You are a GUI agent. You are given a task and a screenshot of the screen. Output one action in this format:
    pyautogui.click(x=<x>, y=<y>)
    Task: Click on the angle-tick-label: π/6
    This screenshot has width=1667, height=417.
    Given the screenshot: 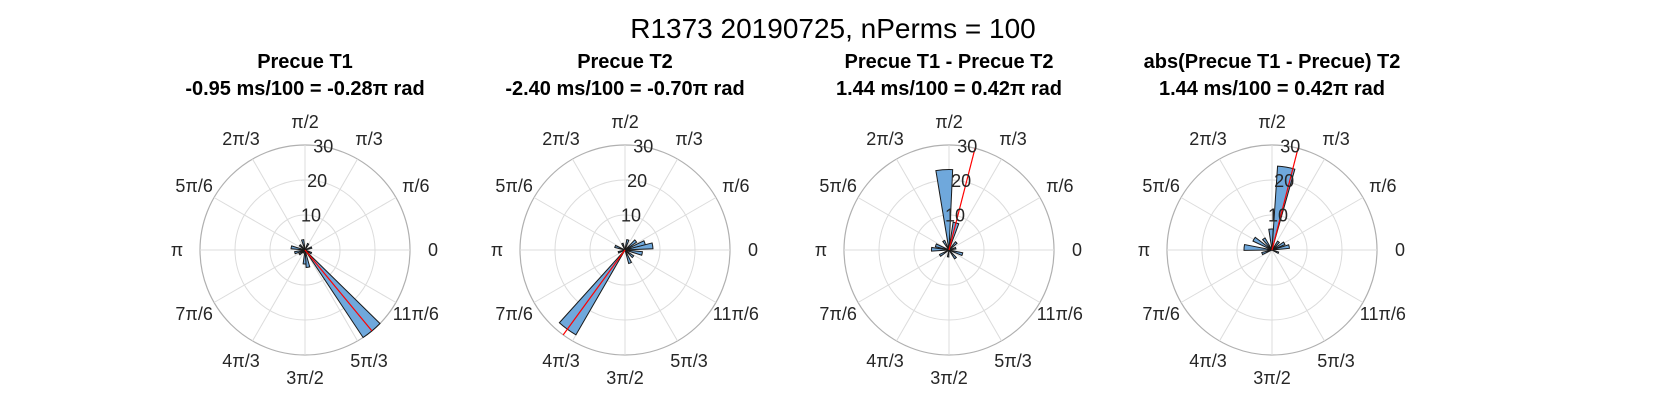 What is the action you would take?
    pyautogui.click(x=415, y=186)
    